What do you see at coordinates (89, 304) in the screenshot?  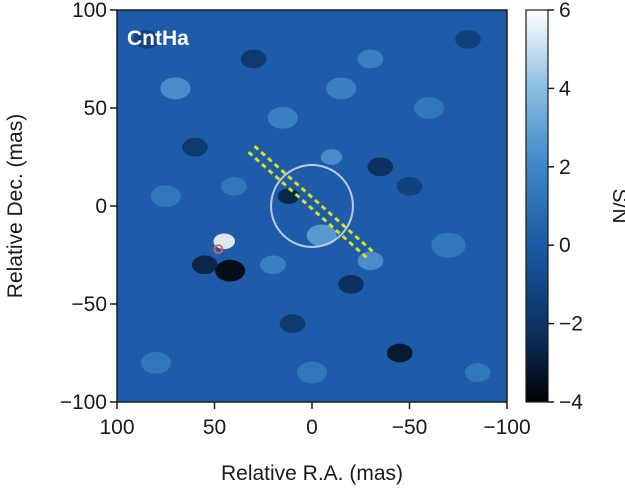 I see `y-tick-label: −50` at bounding box center [89, 304].